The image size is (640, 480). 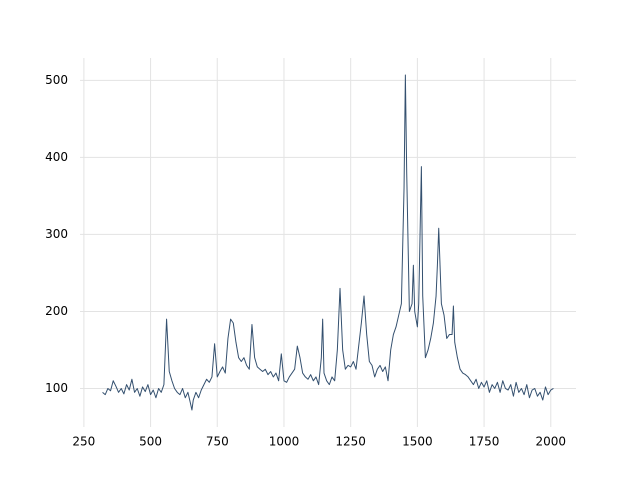 What do you see at coordinates (83, 442) in the screenshot?
I see `x-tick-label: 250` at bounding box center [83, 442].